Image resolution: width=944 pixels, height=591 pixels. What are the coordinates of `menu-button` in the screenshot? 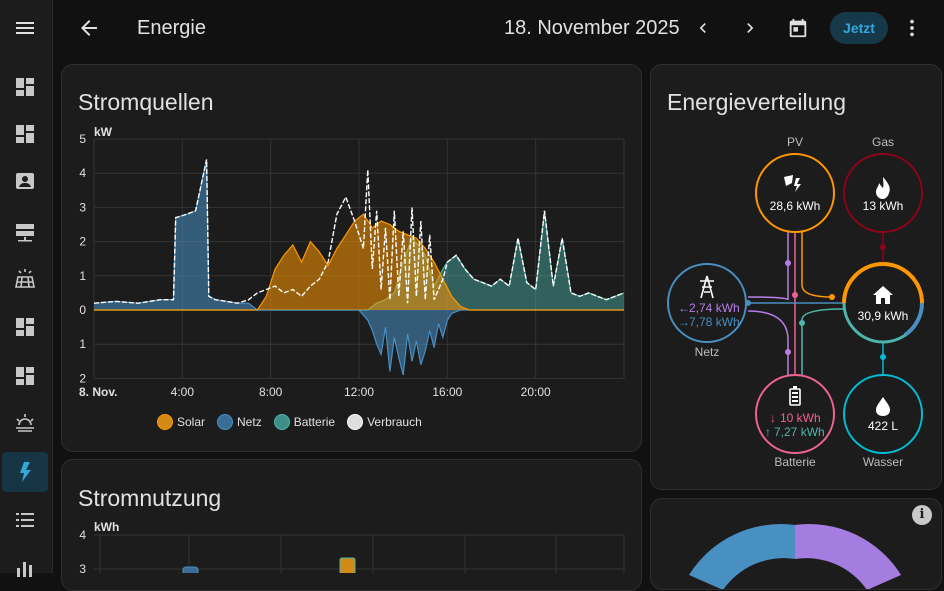 It's located at (25, 28).